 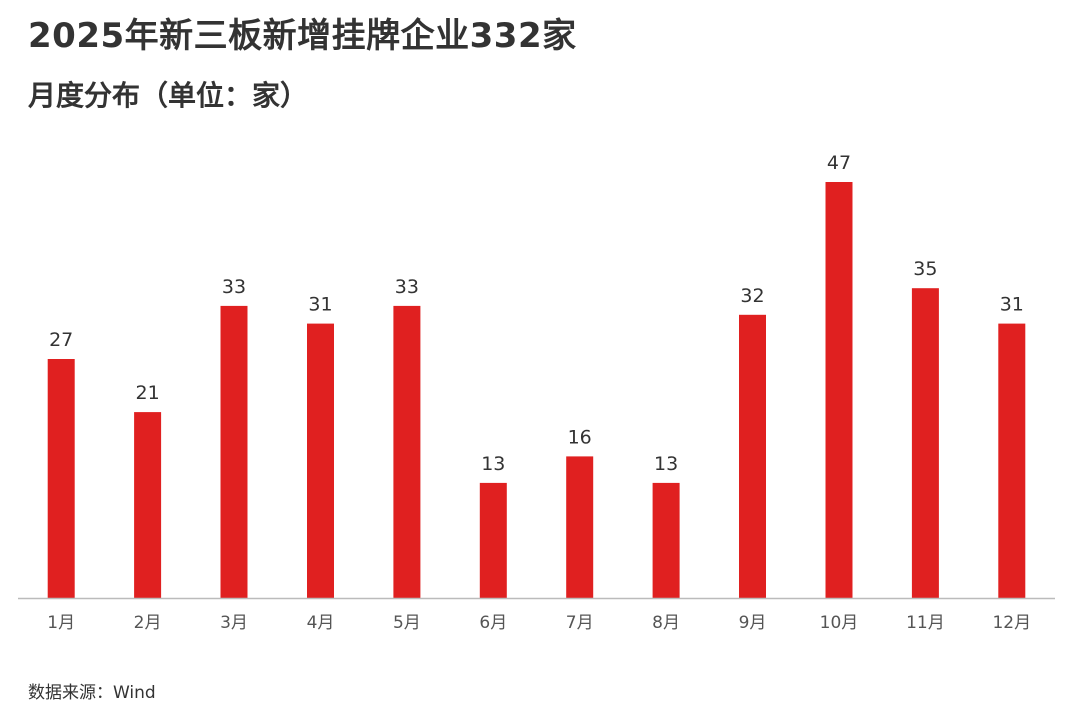 I want to click on x-tick-label-9: 9月, so click(x=753, y=623).